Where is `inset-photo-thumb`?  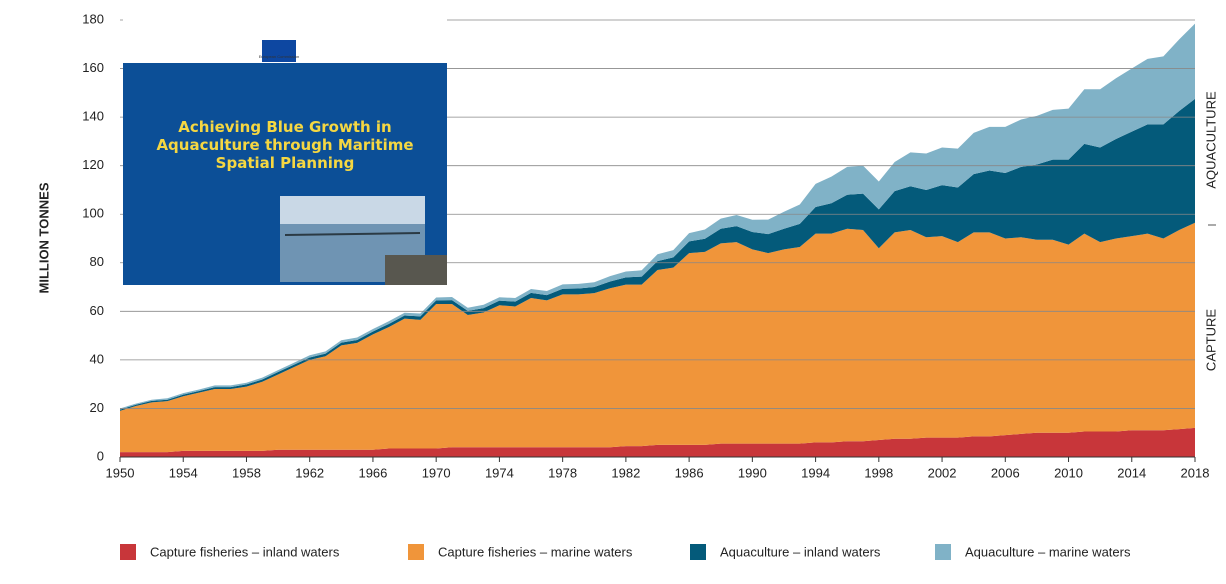
inset-photo-thumb is located at coordinates (416, 270).